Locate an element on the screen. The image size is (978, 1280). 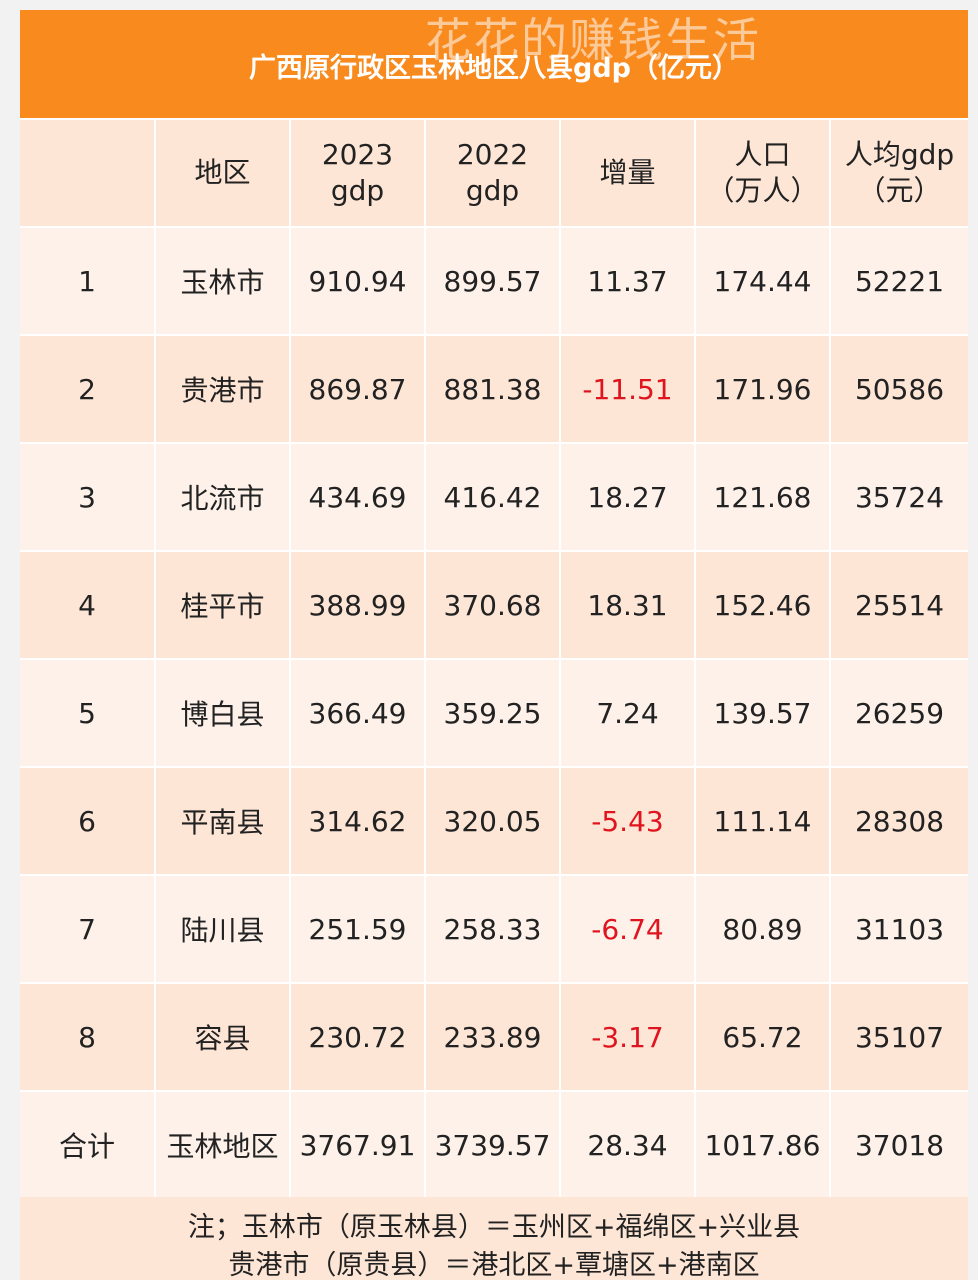
cell-per-capita: 26259 is located at coordinates (898, 712).